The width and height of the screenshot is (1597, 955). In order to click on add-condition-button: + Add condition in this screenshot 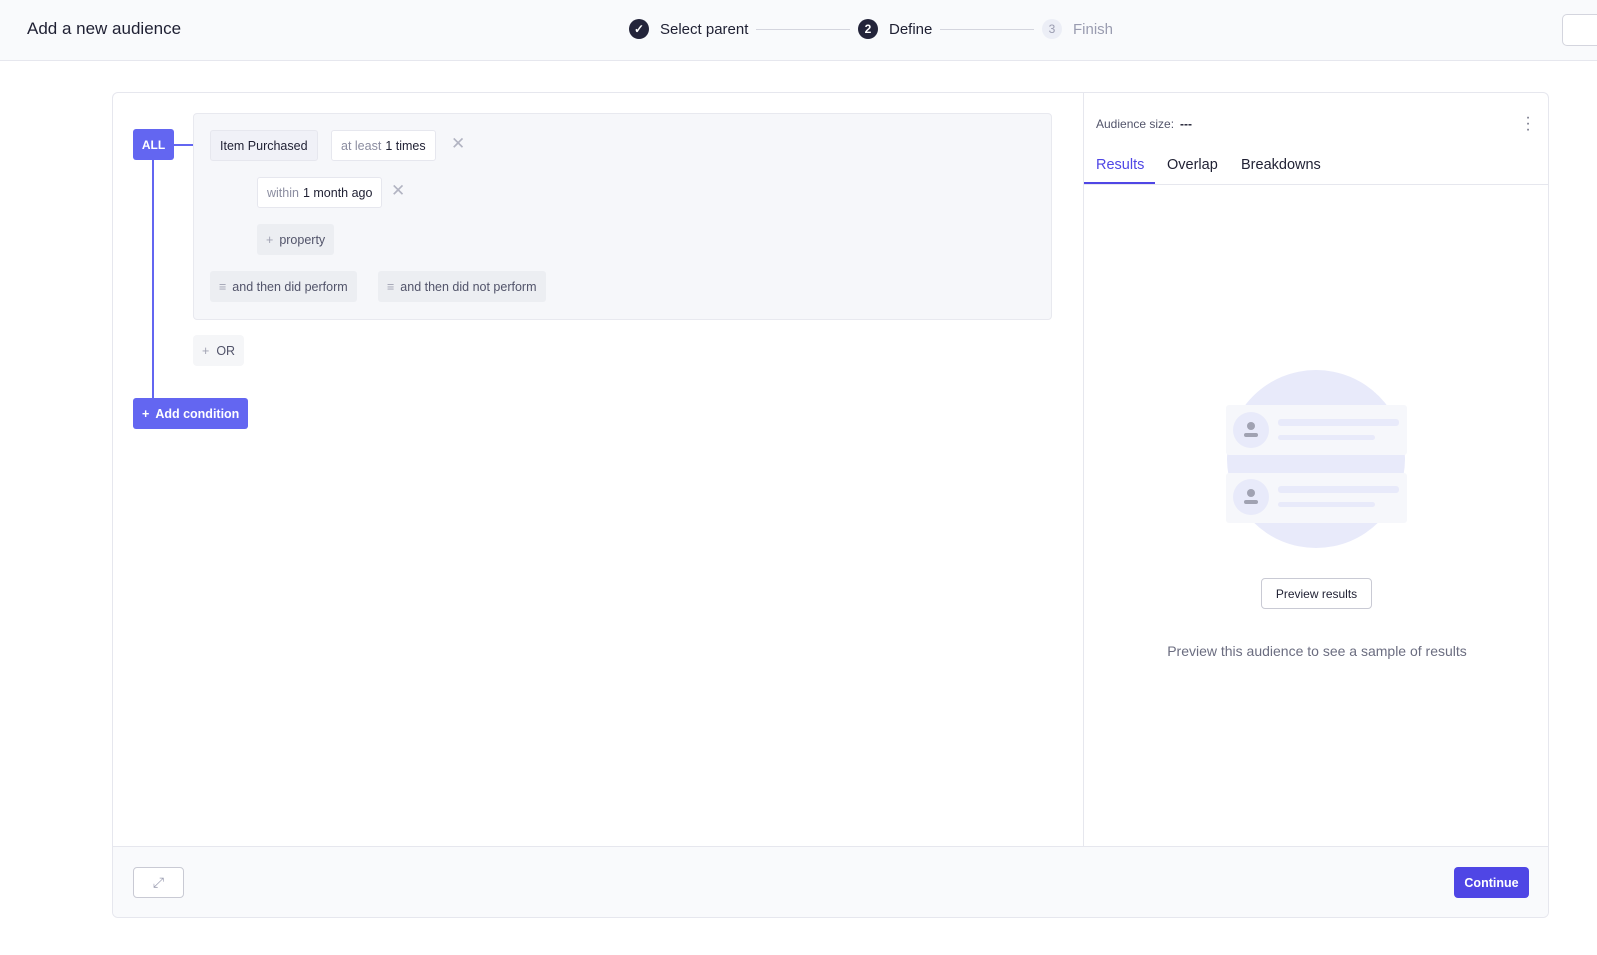, I will do `click(191, 413)`.